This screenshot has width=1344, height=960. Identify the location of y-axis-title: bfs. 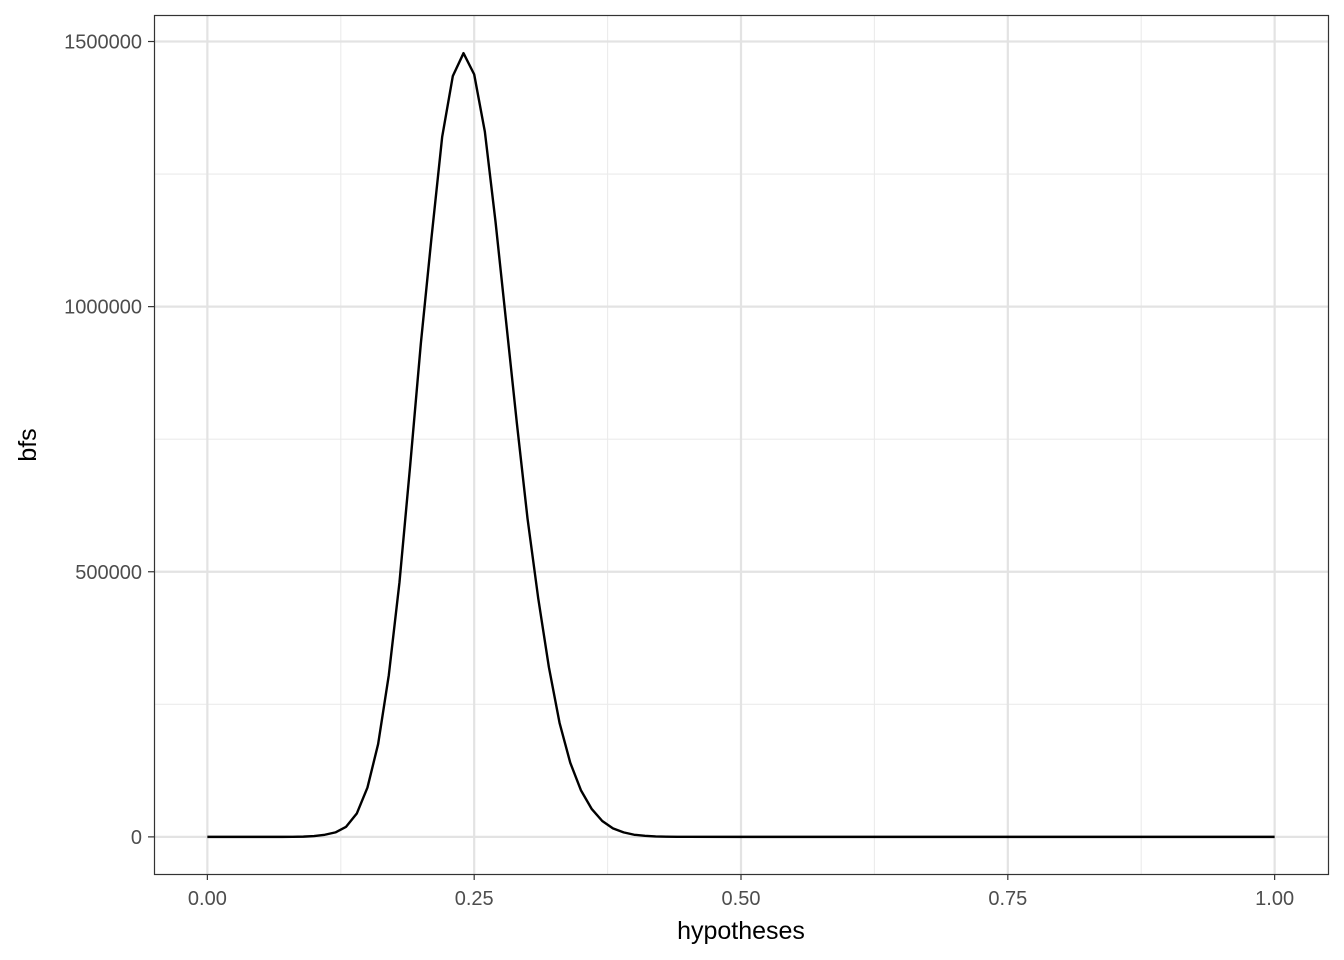
(28, 444).